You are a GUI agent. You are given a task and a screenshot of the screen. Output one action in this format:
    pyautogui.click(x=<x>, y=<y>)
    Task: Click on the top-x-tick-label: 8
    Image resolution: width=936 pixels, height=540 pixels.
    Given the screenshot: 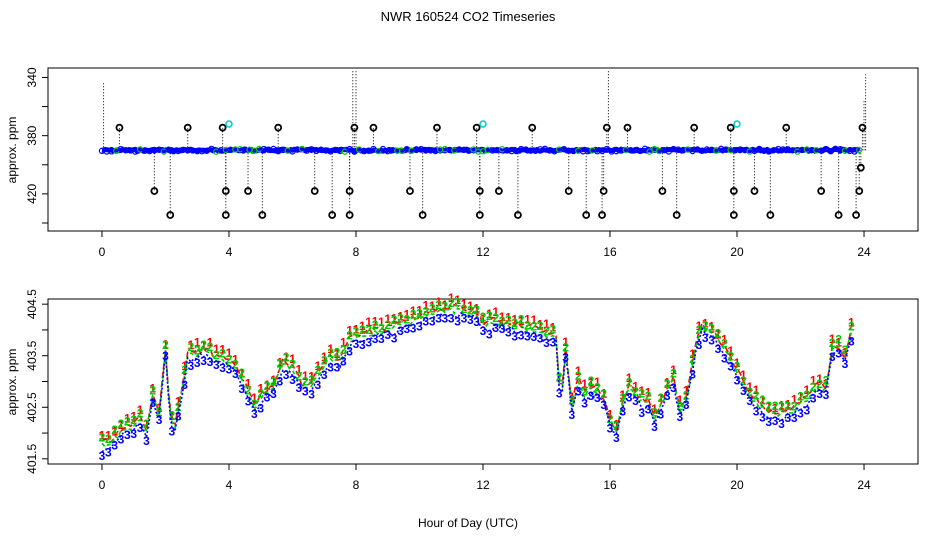 What is the action you would take?
    pyautogui.click(x=356, y=252)
    